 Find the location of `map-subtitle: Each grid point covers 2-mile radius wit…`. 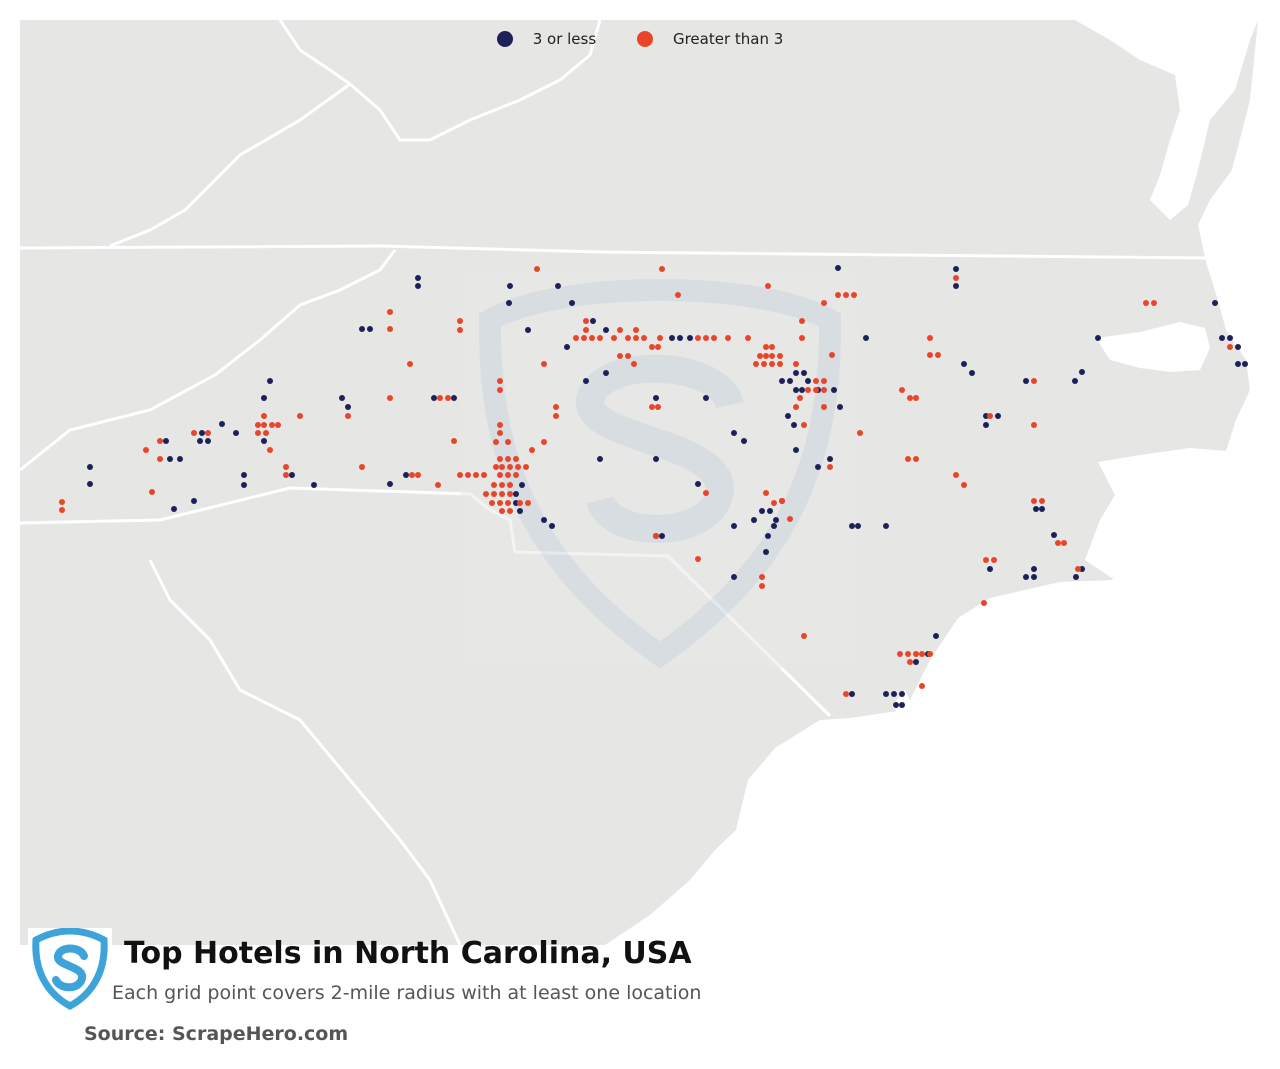

map-subtitle: Each grid point covers 2-mile radius wit… is located at coordinates (407, 993).